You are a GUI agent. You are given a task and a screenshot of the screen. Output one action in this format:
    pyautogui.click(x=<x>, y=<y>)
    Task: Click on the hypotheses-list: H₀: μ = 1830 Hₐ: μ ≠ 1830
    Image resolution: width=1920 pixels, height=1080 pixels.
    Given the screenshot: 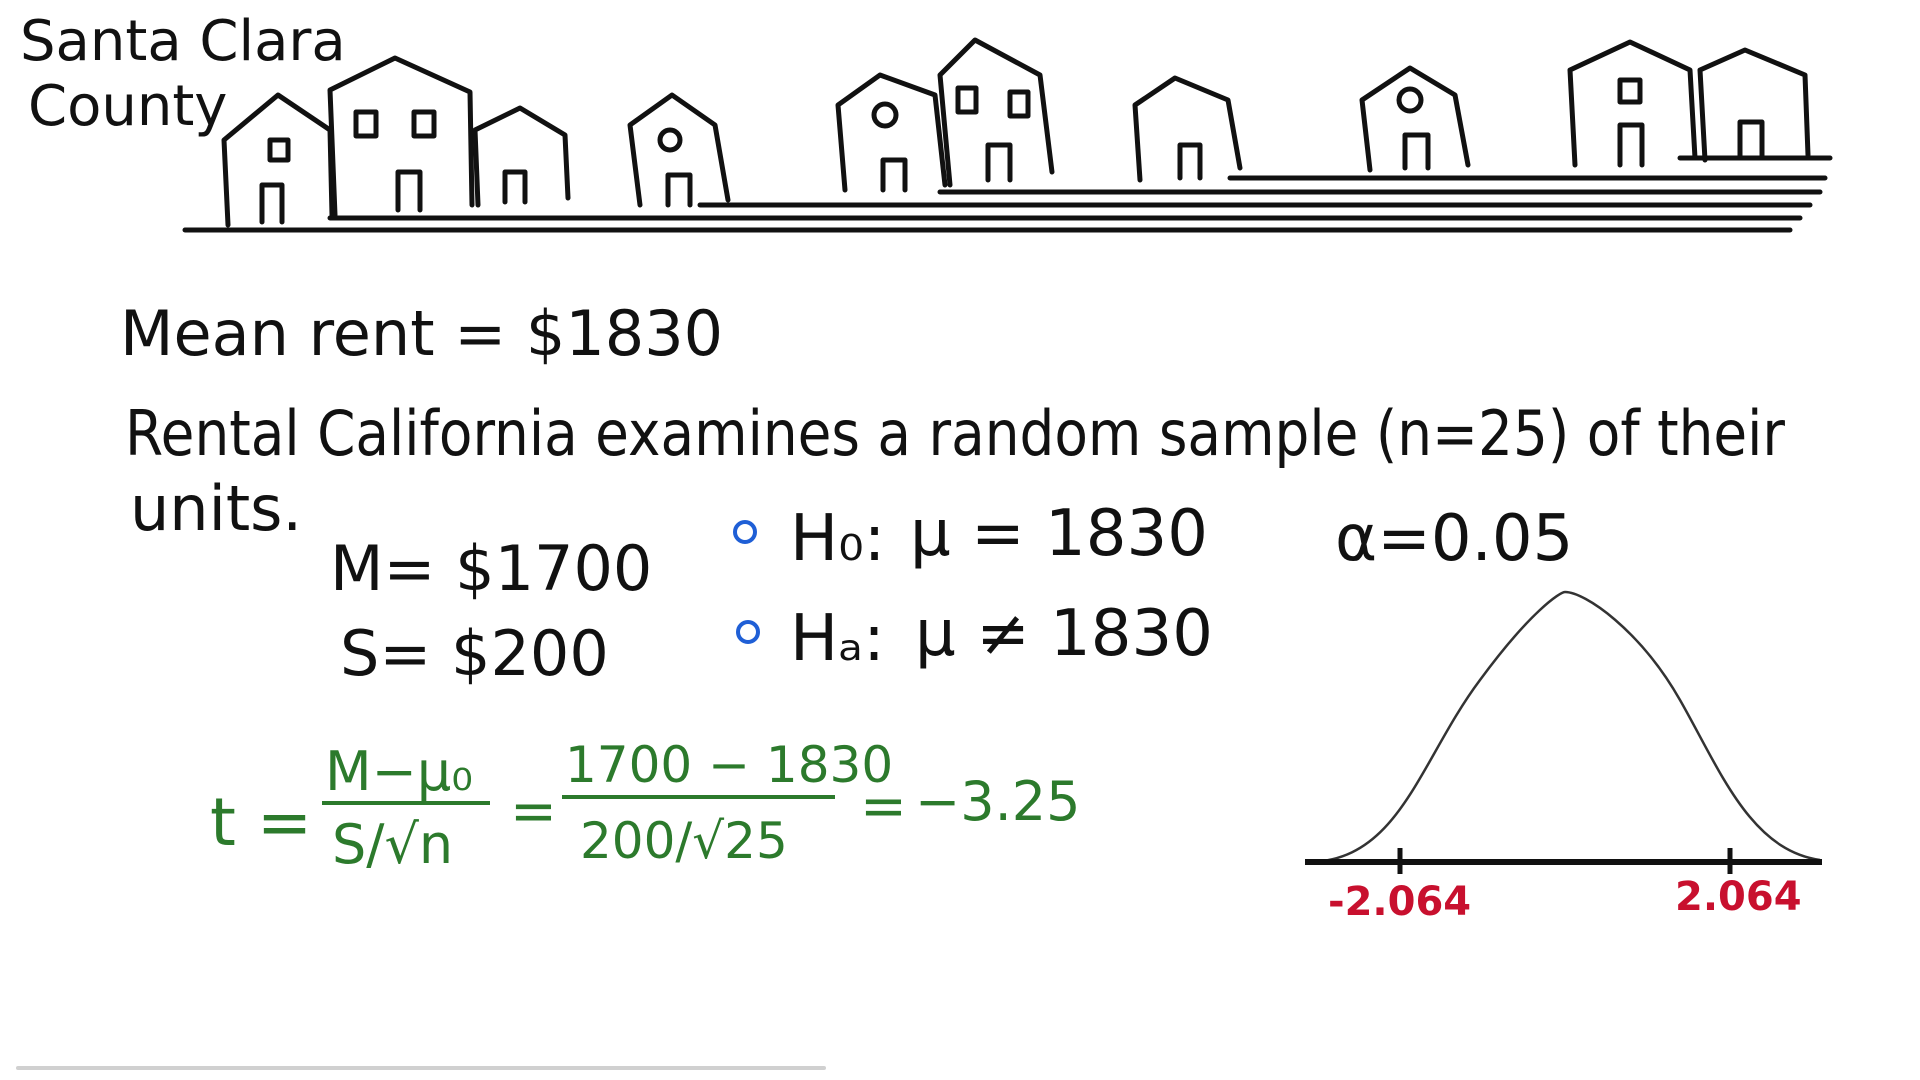 What is the action you would take?
    pyautogui.click(x=973, y=586)
    